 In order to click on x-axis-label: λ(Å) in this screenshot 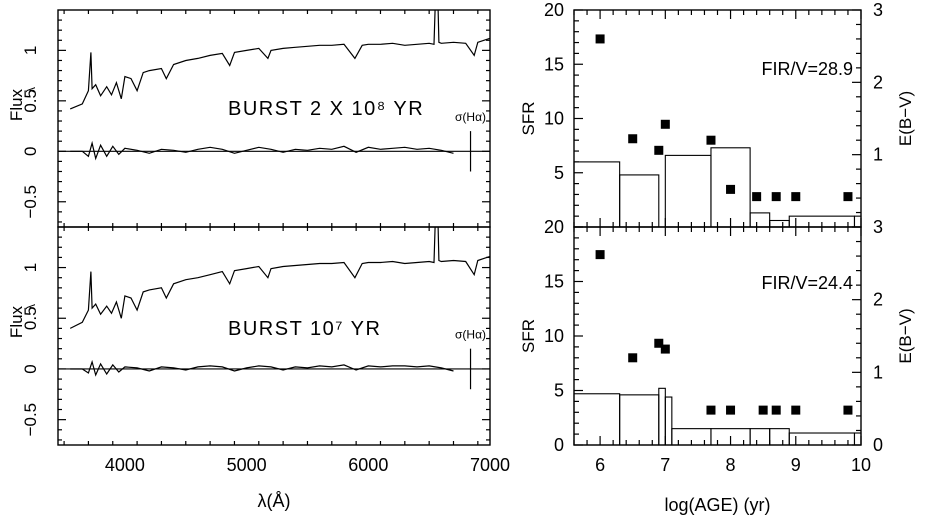, I will do `click(274, 501)`.